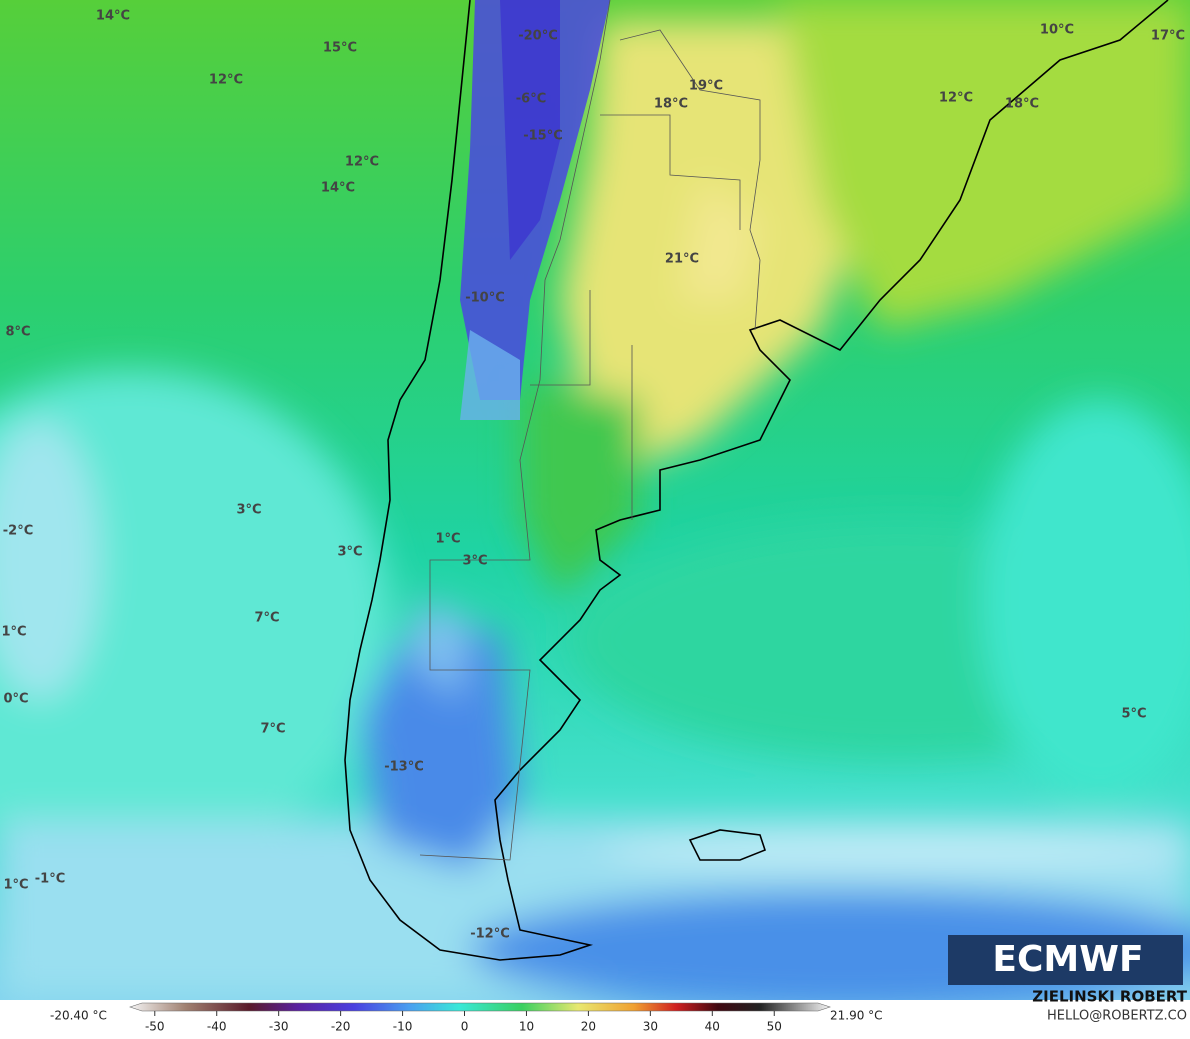 The width and height of the screenshot is (1190, 1039). What do you see at coordinates (1109, 997) in the screenshot?
I see `author: ZIELINSKI ROBERT` at bounding box center [1109, 997].